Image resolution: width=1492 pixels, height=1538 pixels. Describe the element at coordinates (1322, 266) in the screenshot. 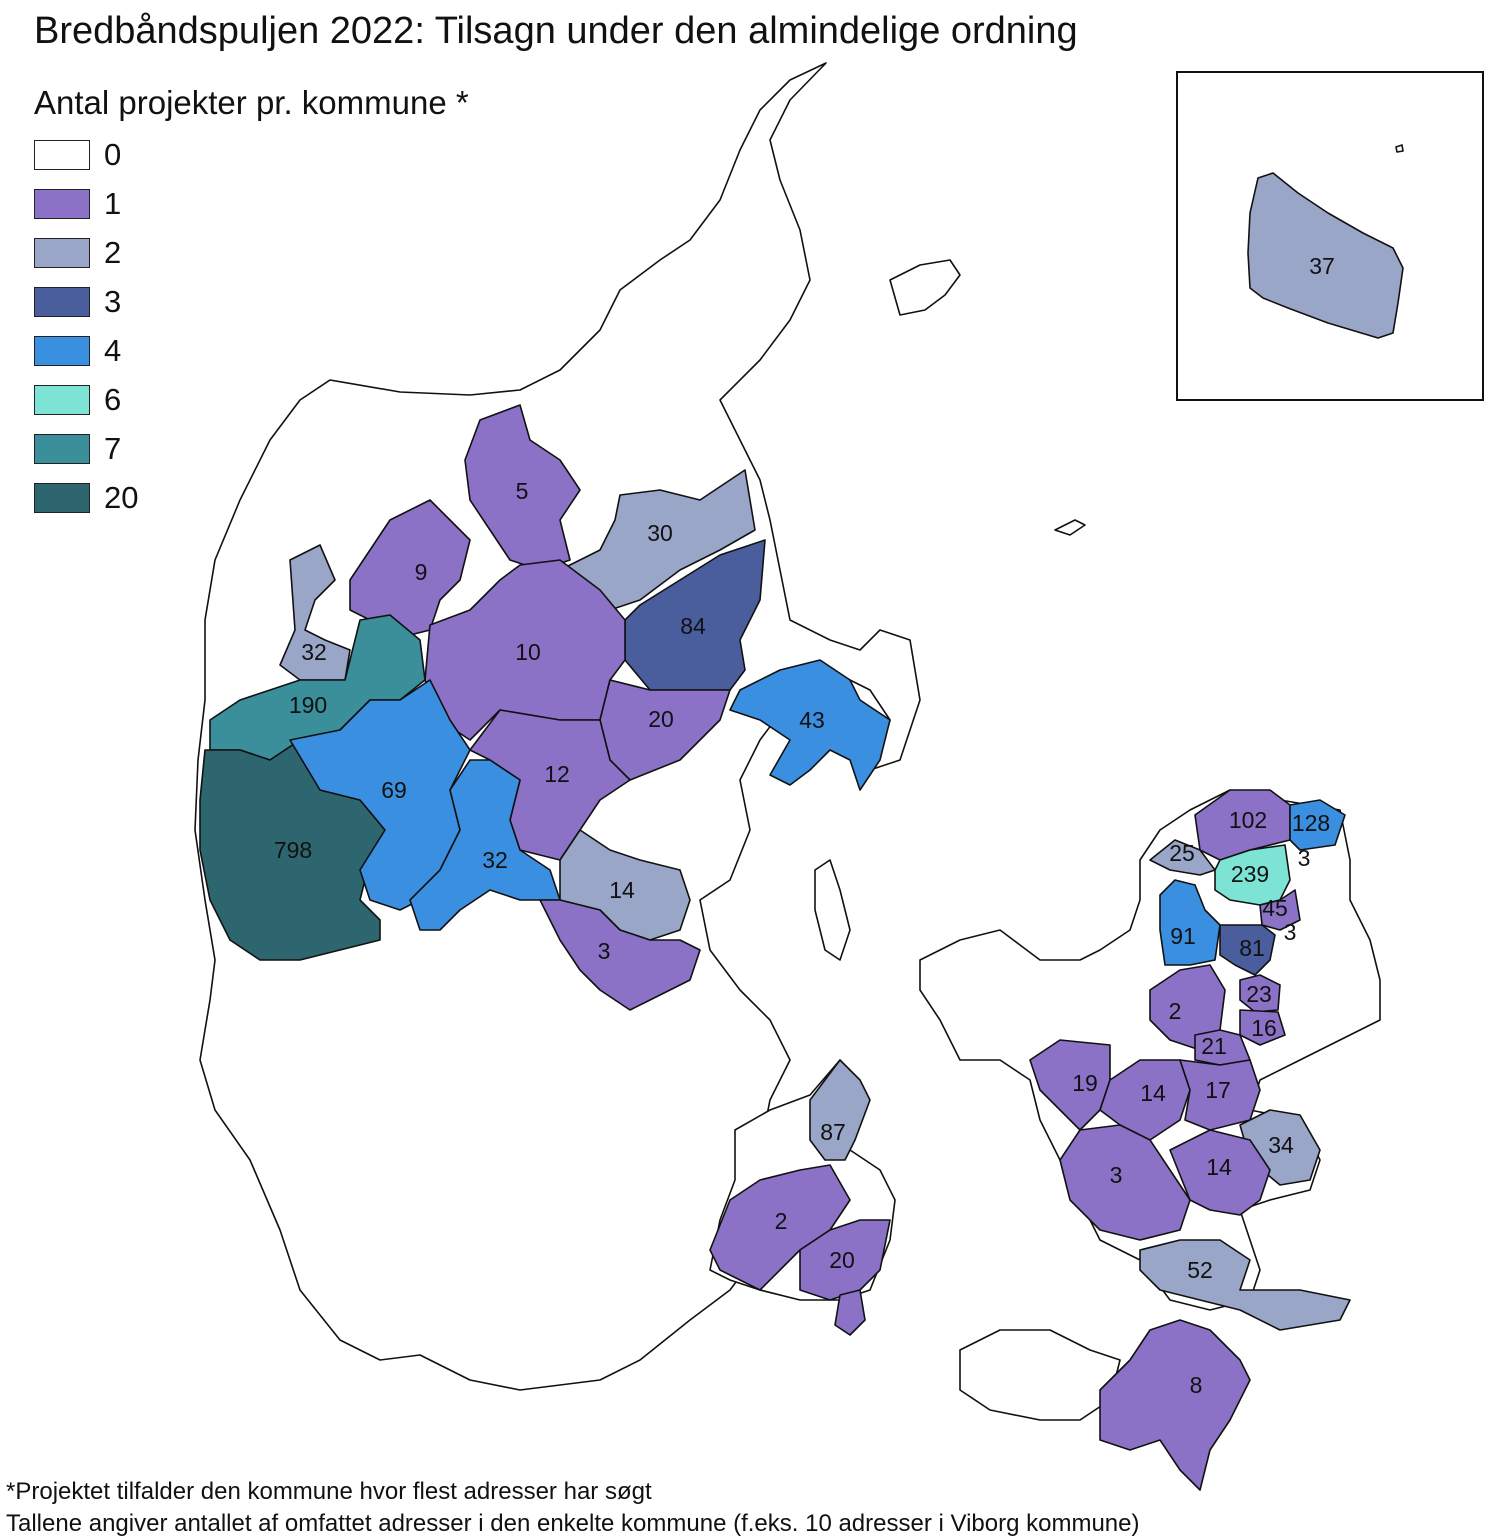

I see `label-bornholm: 37` at that location.